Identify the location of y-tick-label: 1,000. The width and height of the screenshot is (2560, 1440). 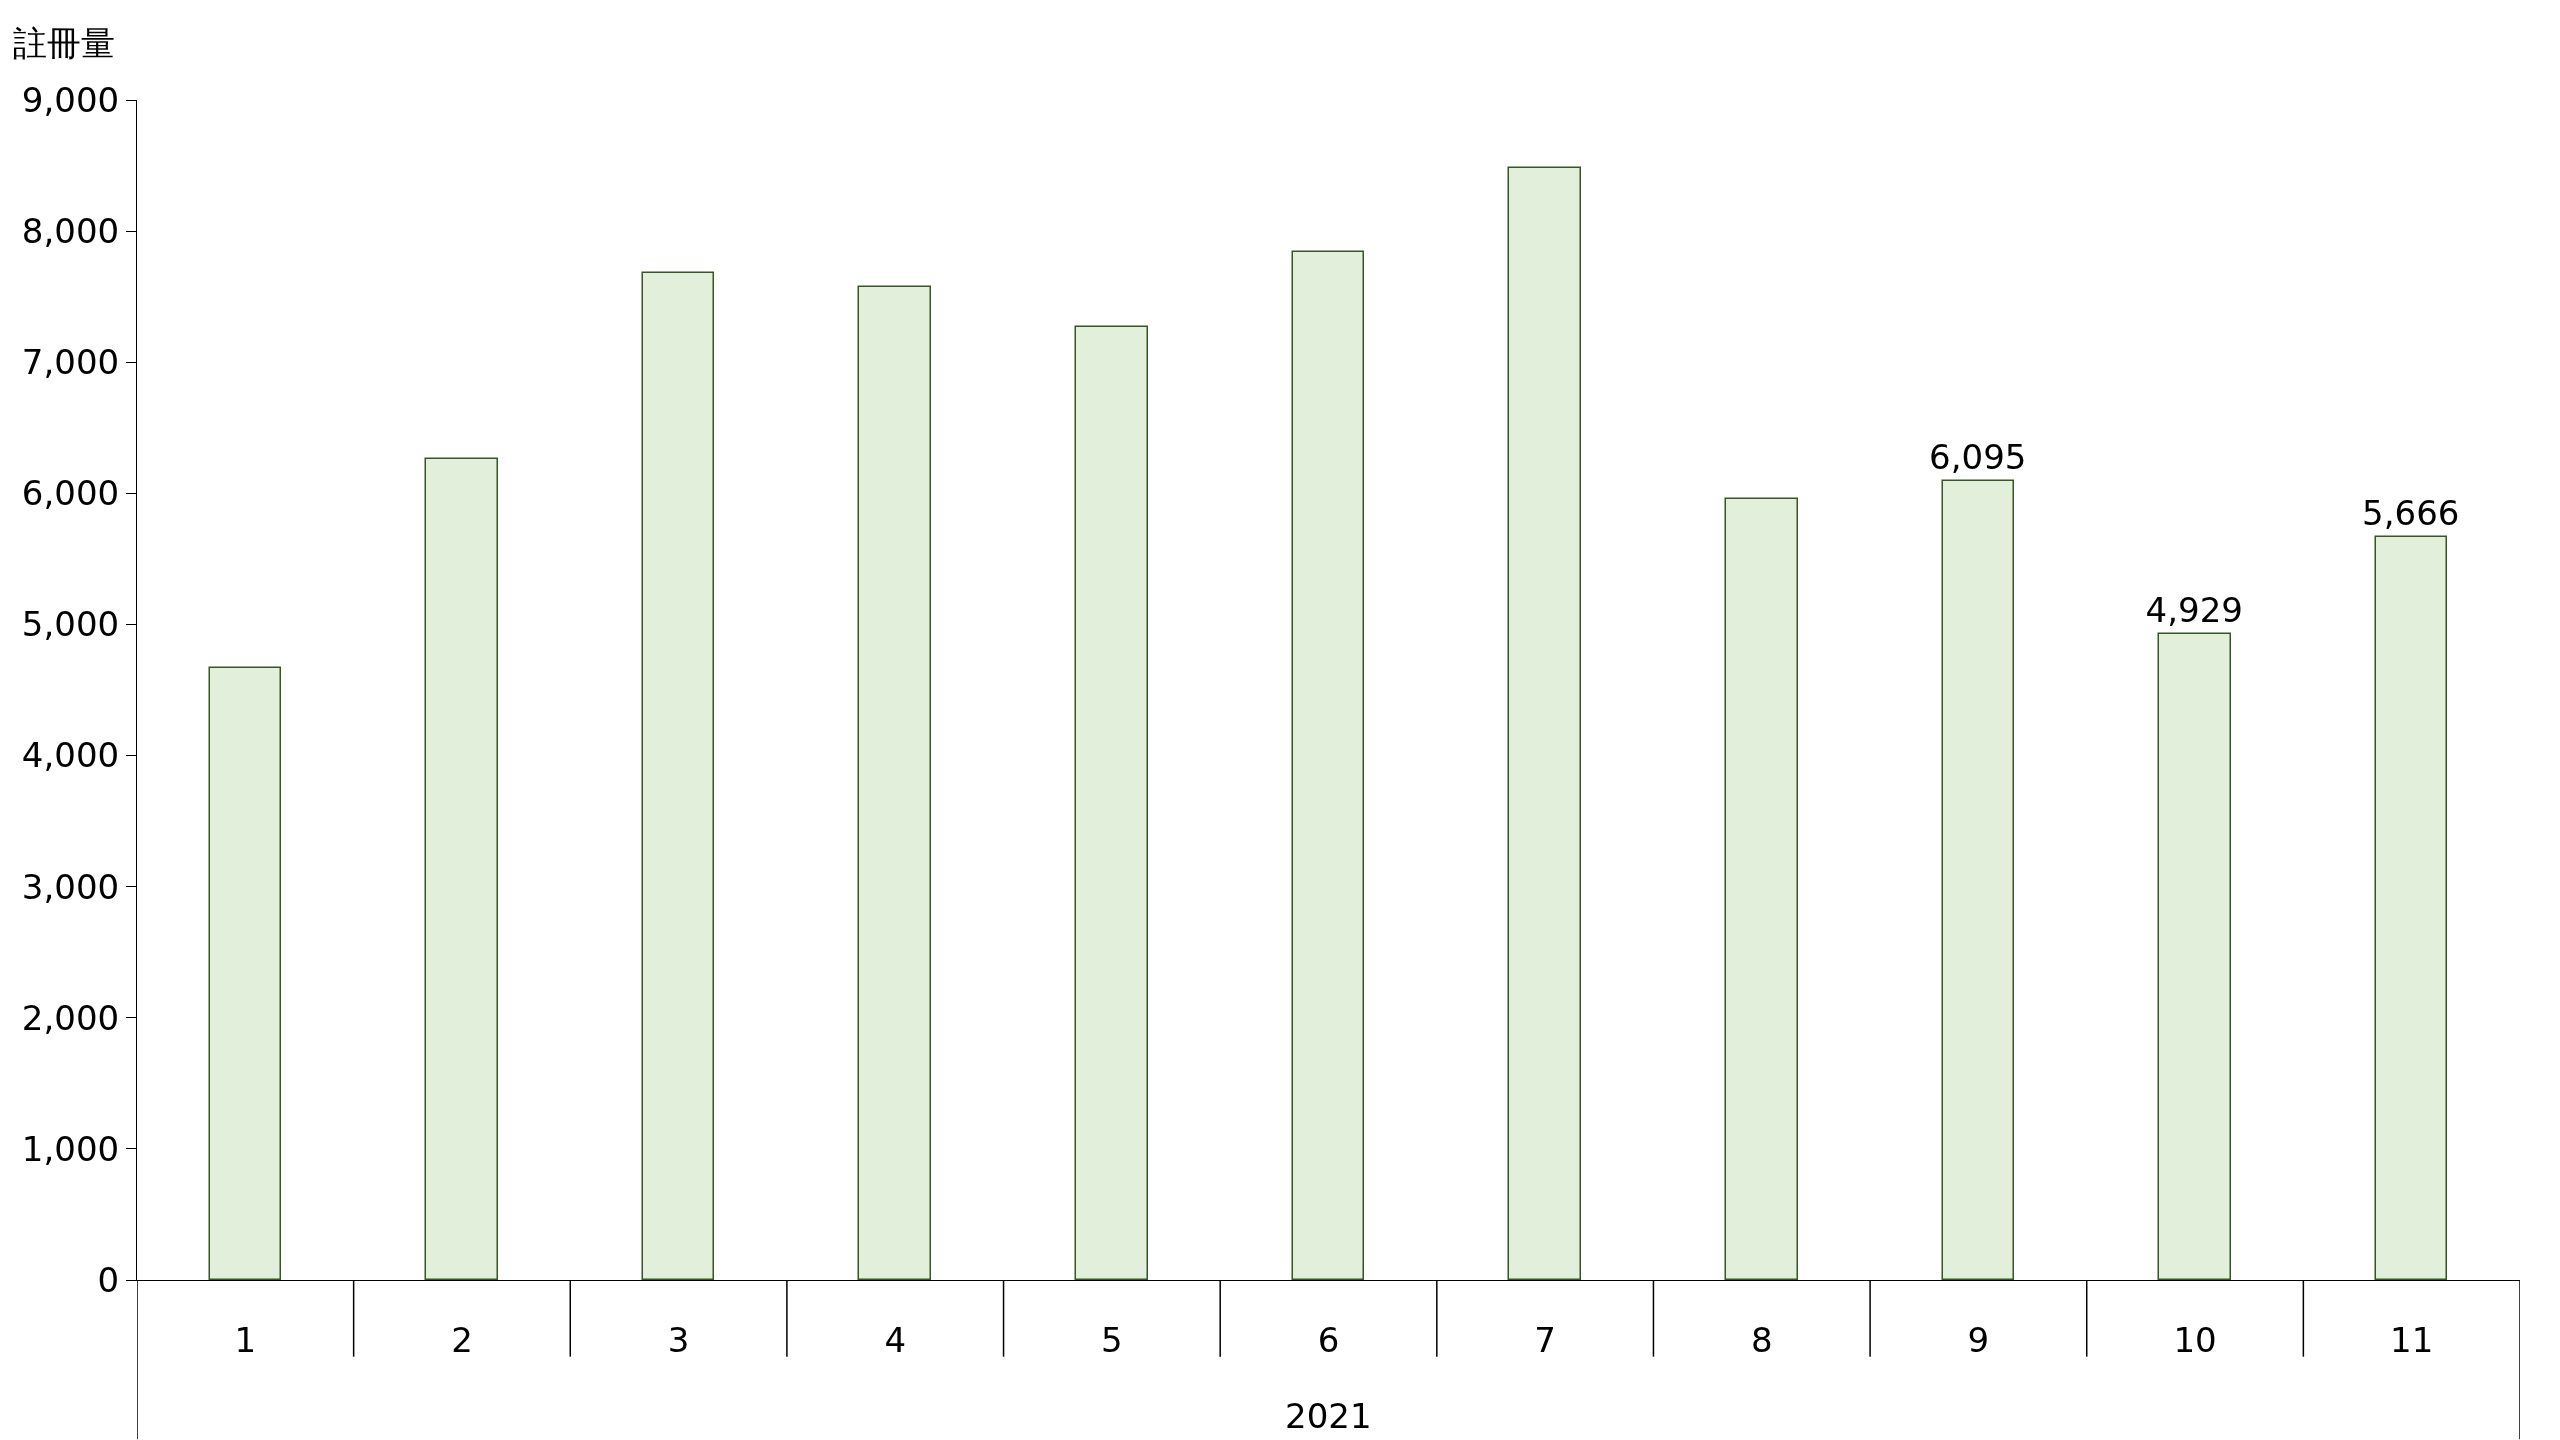
(70, 1148).